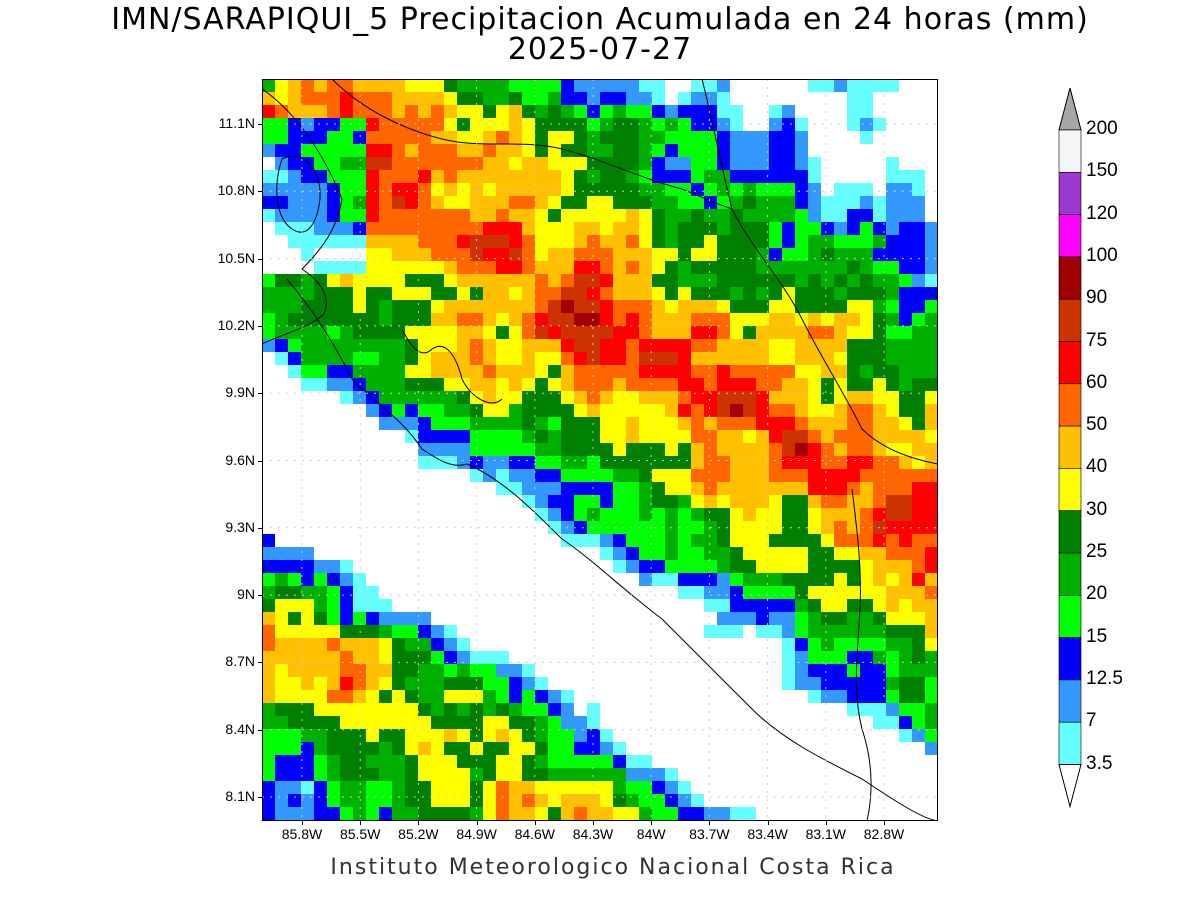 Image resolution: width=1200 pixels, height=900 pixels. Describe the element at coordinates (1104, 678) in the screenshot. I see `colorbar-label: 12.5` at that location.